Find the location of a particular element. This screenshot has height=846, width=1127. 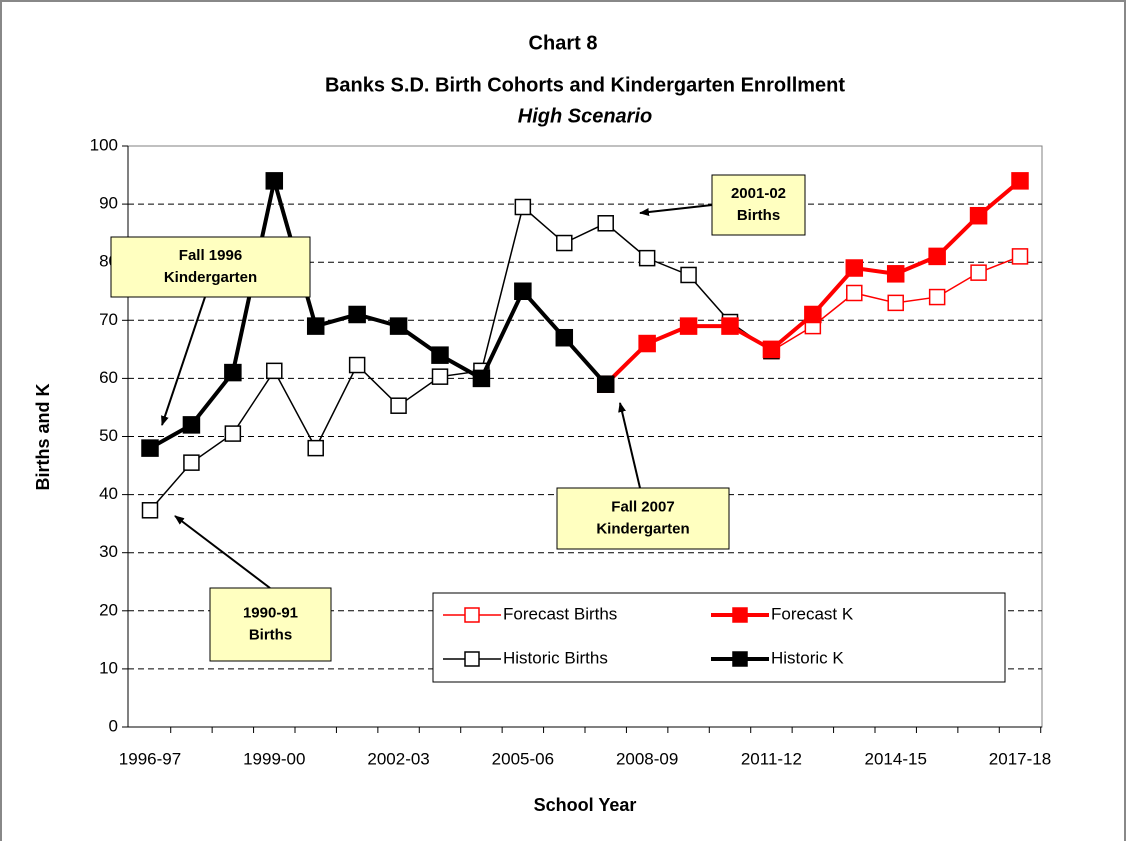

y-tick-label: 20 is located at coordinates (108, 609).